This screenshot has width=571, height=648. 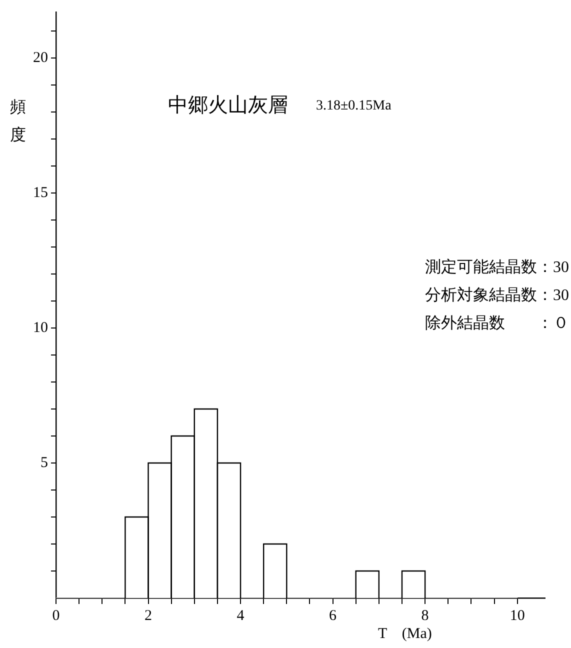 I want to click on x-tick-label: 6, so click(x=333, y=616).